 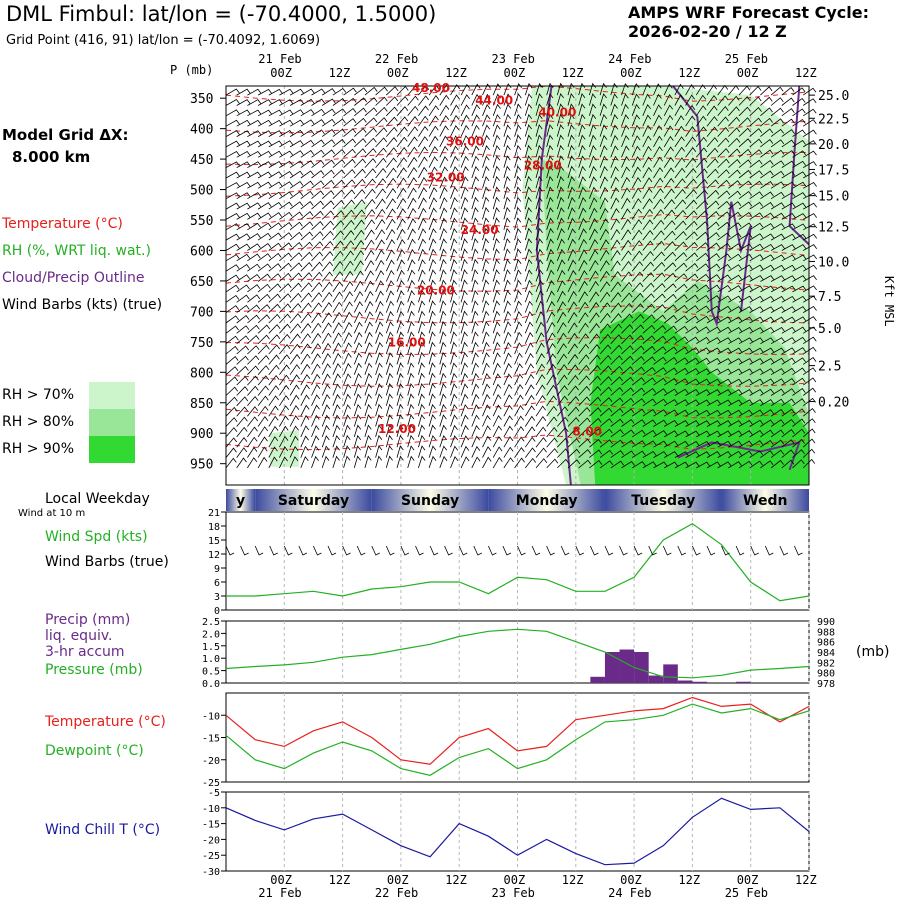 I want to click on precip-bar, so click(x=656, y=679).